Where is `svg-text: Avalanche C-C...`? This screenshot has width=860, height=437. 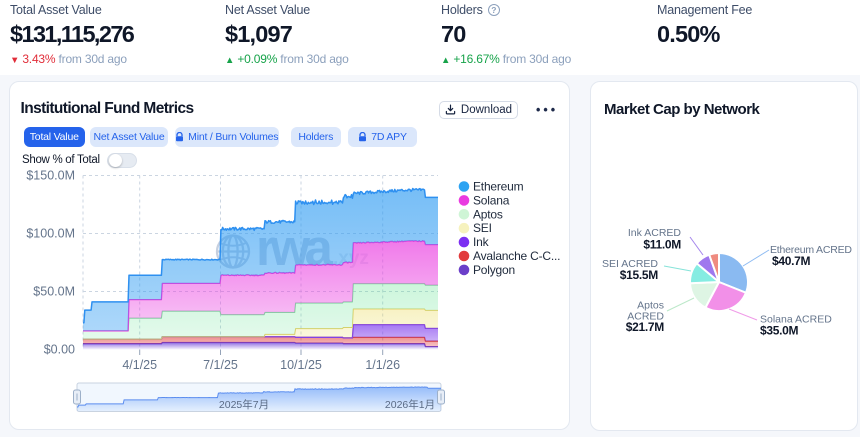 svg-text: Avalanche C-C... is located at coordinates (516, 256).